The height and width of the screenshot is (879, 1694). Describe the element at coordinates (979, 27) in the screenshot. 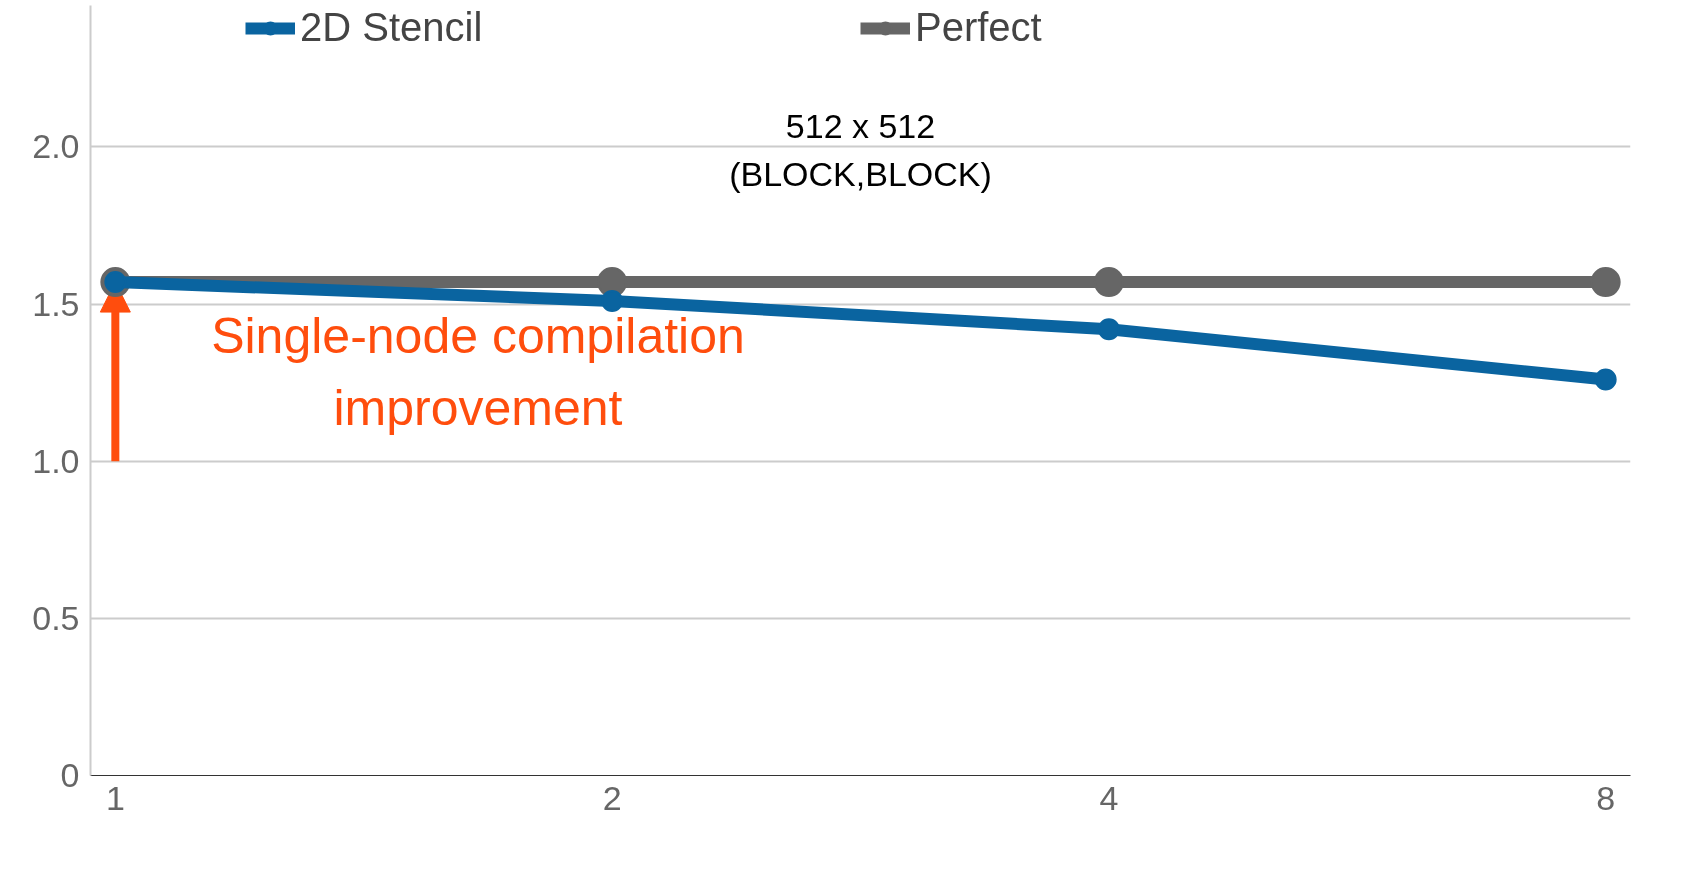

I see `legend-label: Perfect` at that location.